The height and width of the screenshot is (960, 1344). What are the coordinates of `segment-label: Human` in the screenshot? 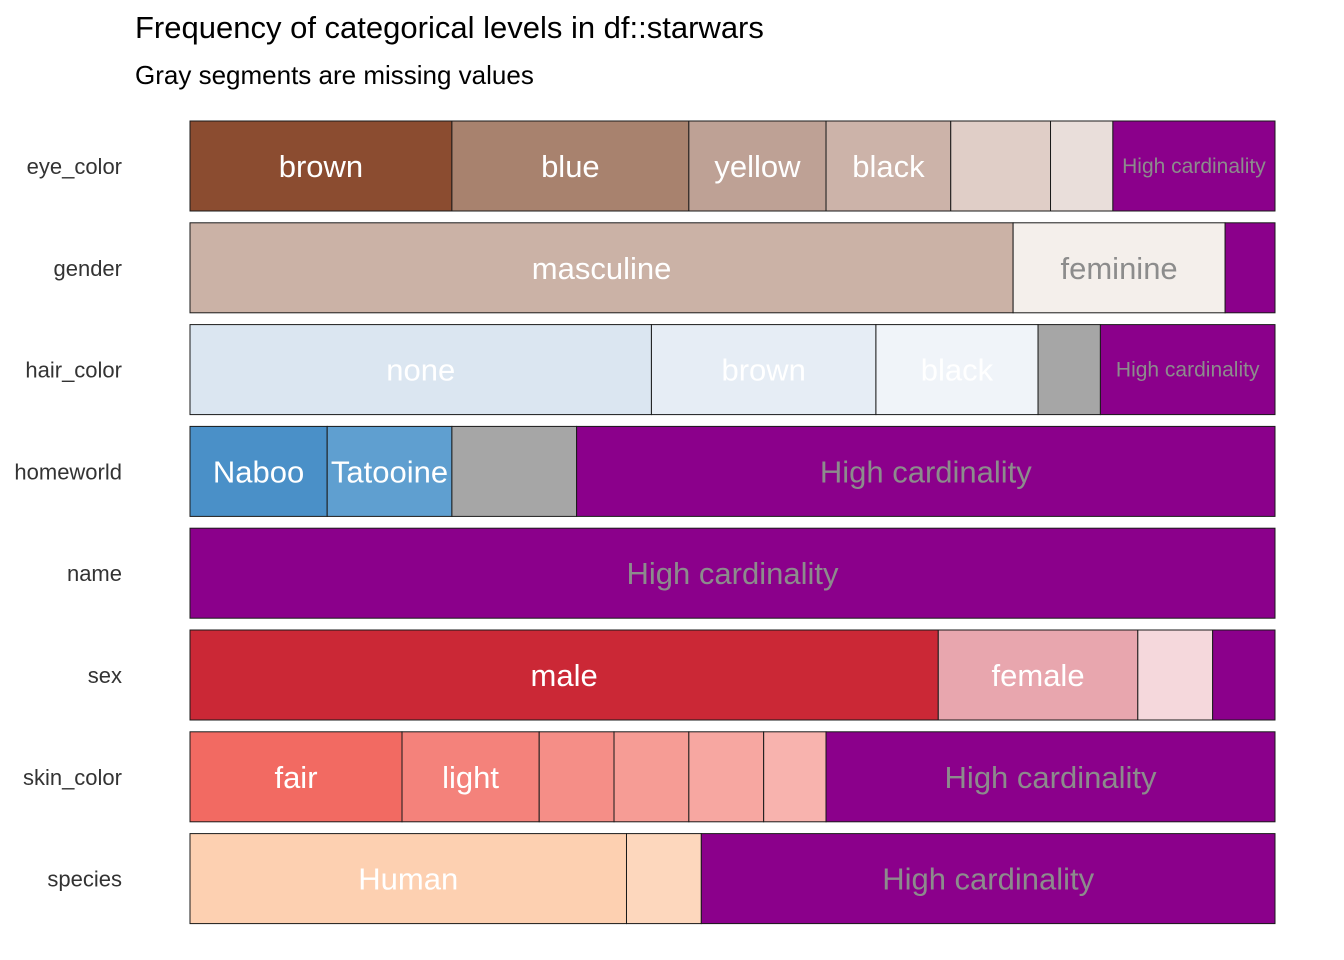 It's located at (408, 879).